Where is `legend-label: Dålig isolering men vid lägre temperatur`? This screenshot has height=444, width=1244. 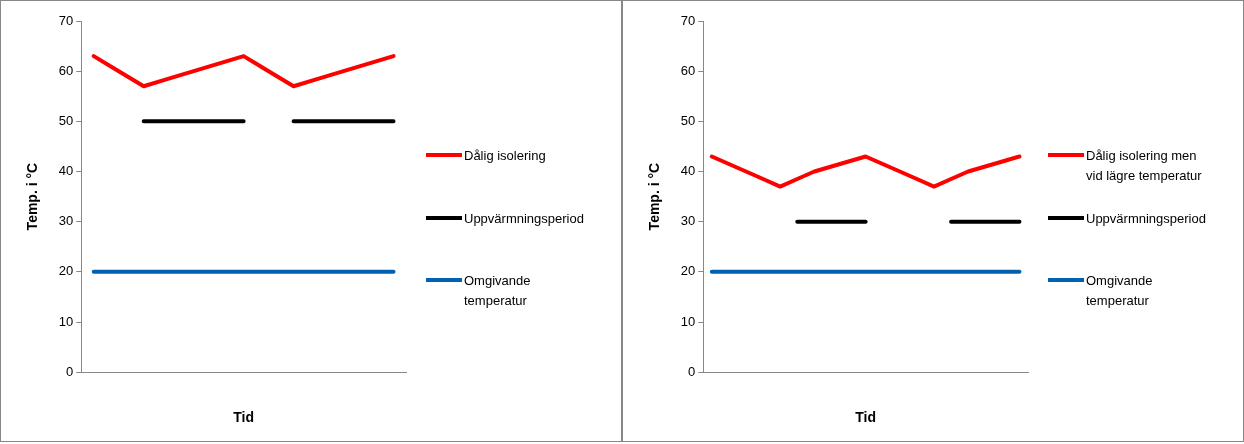 legend-label: Dålig isolering men vid lägre temperatur is located at coordinates (1144, 166).